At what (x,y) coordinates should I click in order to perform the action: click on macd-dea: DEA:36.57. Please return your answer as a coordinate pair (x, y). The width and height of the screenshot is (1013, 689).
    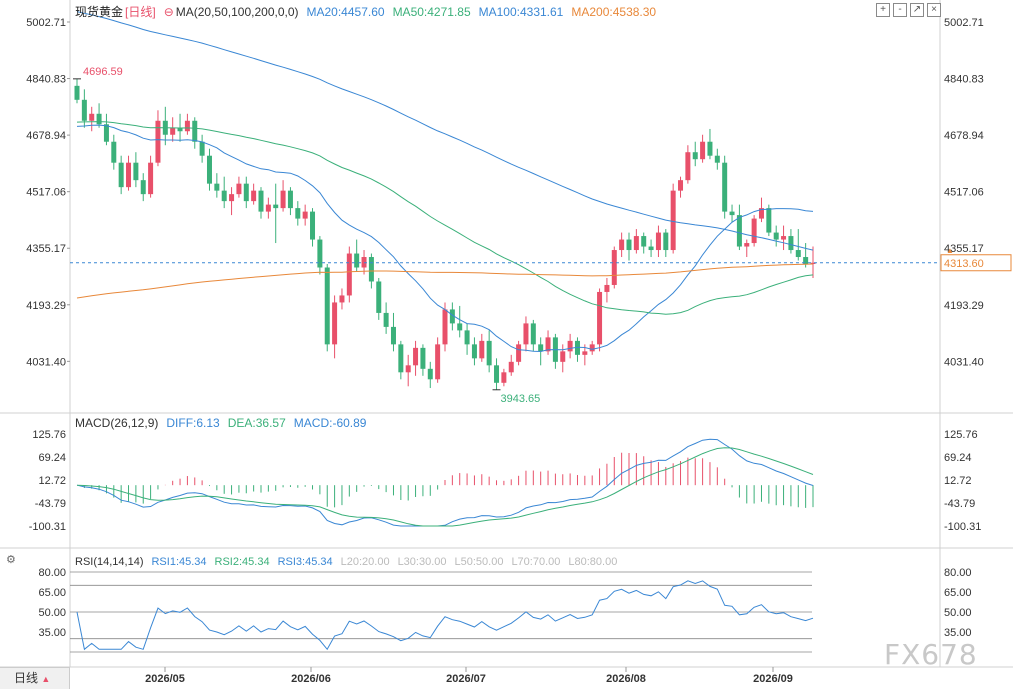
    Looking at the image, I should click on (256, 423).